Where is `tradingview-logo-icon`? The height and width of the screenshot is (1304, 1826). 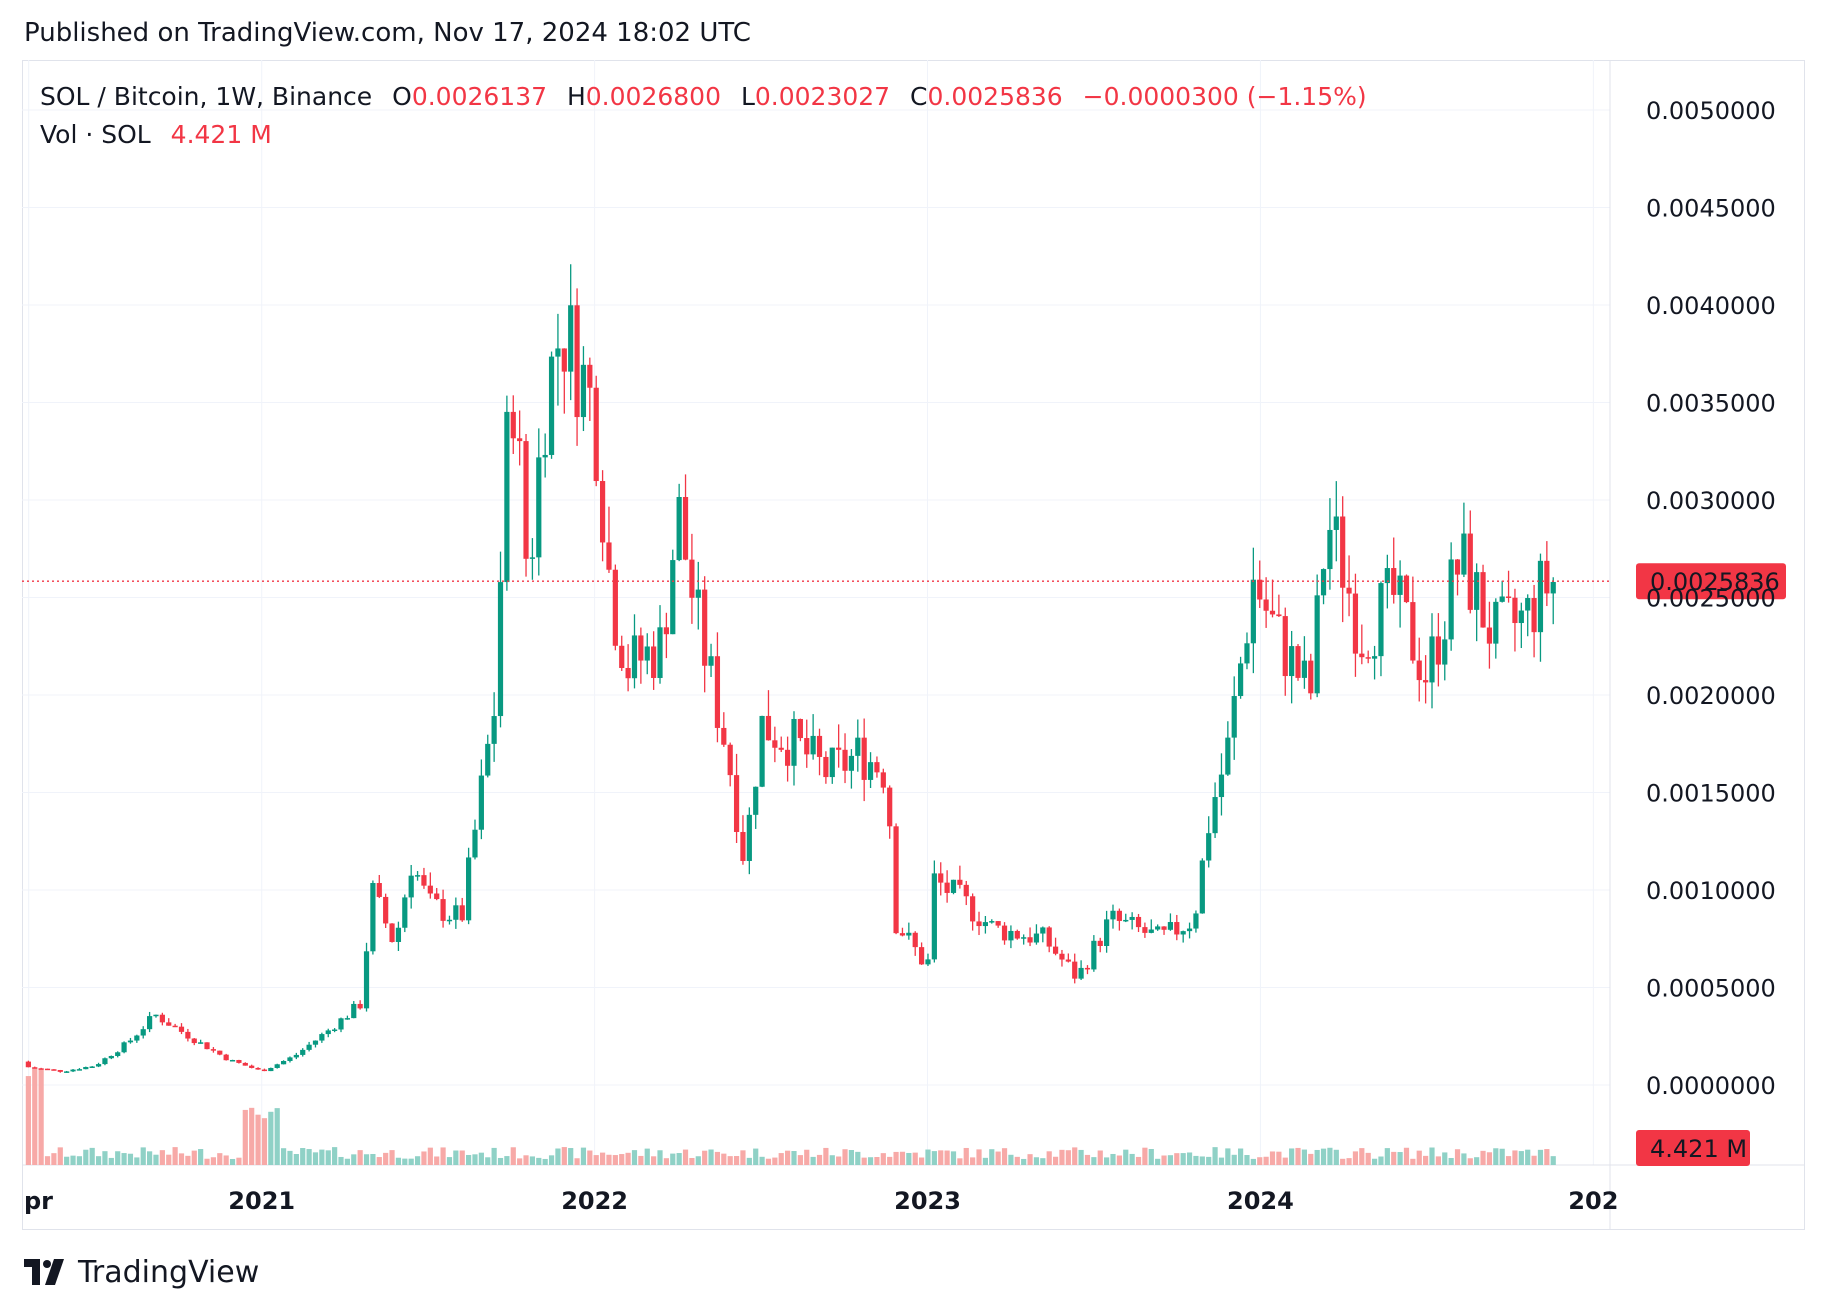
tradingview-logo-icon is located at coordinates (44, 1272).